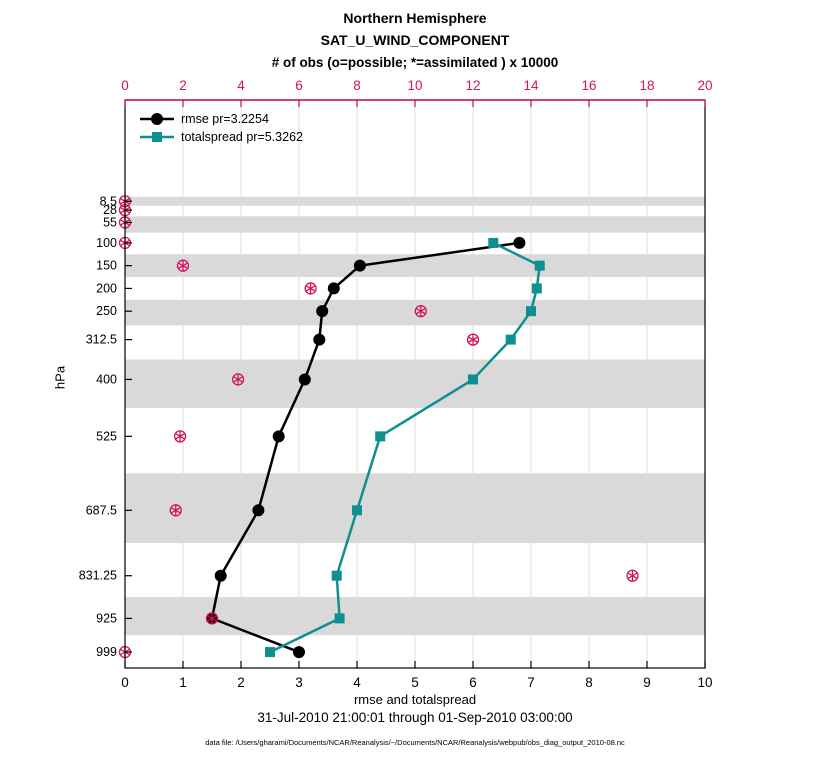 The height and width of the screenshot is (760, 830). What do you see at coordinates (101, 510) in the screenshot?
I see `left-axis-tick-label: 687.5` at bounding box center [101, 510].